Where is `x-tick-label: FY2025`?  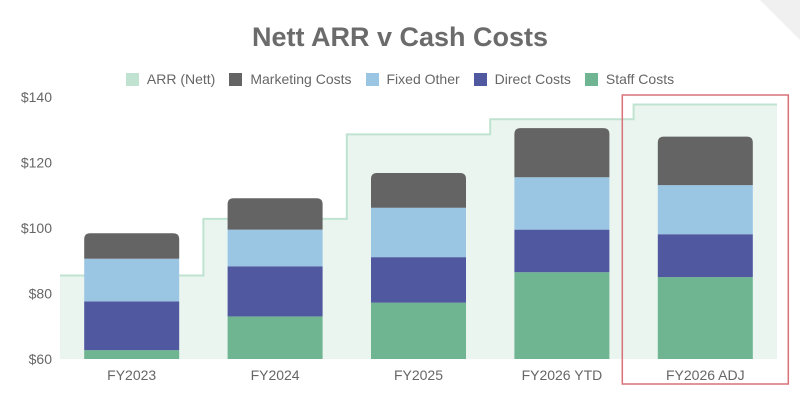 x-tick-label: FY2025 is located at coordinates (418, 375).